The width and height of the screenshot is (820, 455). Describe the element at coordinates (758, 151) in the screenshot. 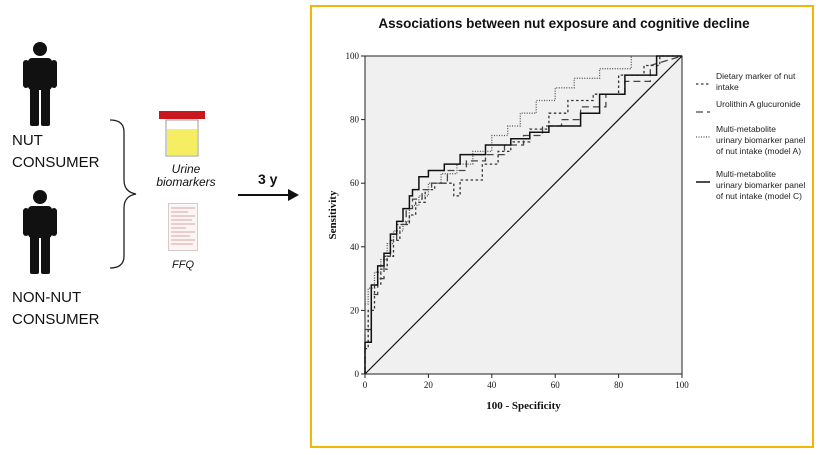

I see `legend-label-3: of nut intake (model A)` at that location.